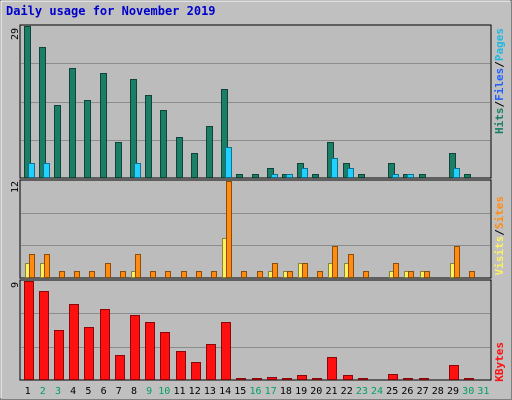 The width and height of the screenshot is (512, 400). I want to click on visits-sites-legend: Visits/Sites, so click(499, 236).